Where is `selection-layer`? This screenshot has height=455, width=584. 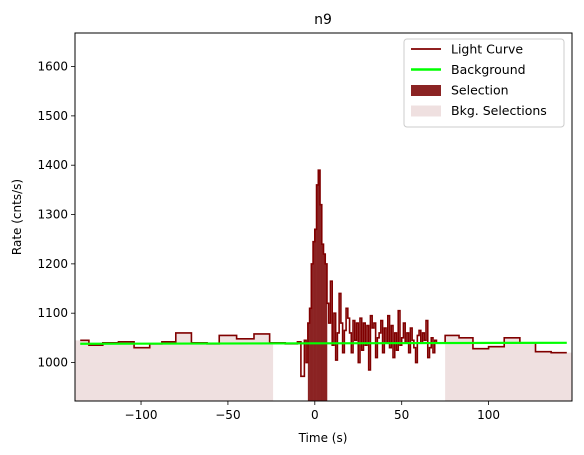 selection-layer is located at coordinates (317, 285).